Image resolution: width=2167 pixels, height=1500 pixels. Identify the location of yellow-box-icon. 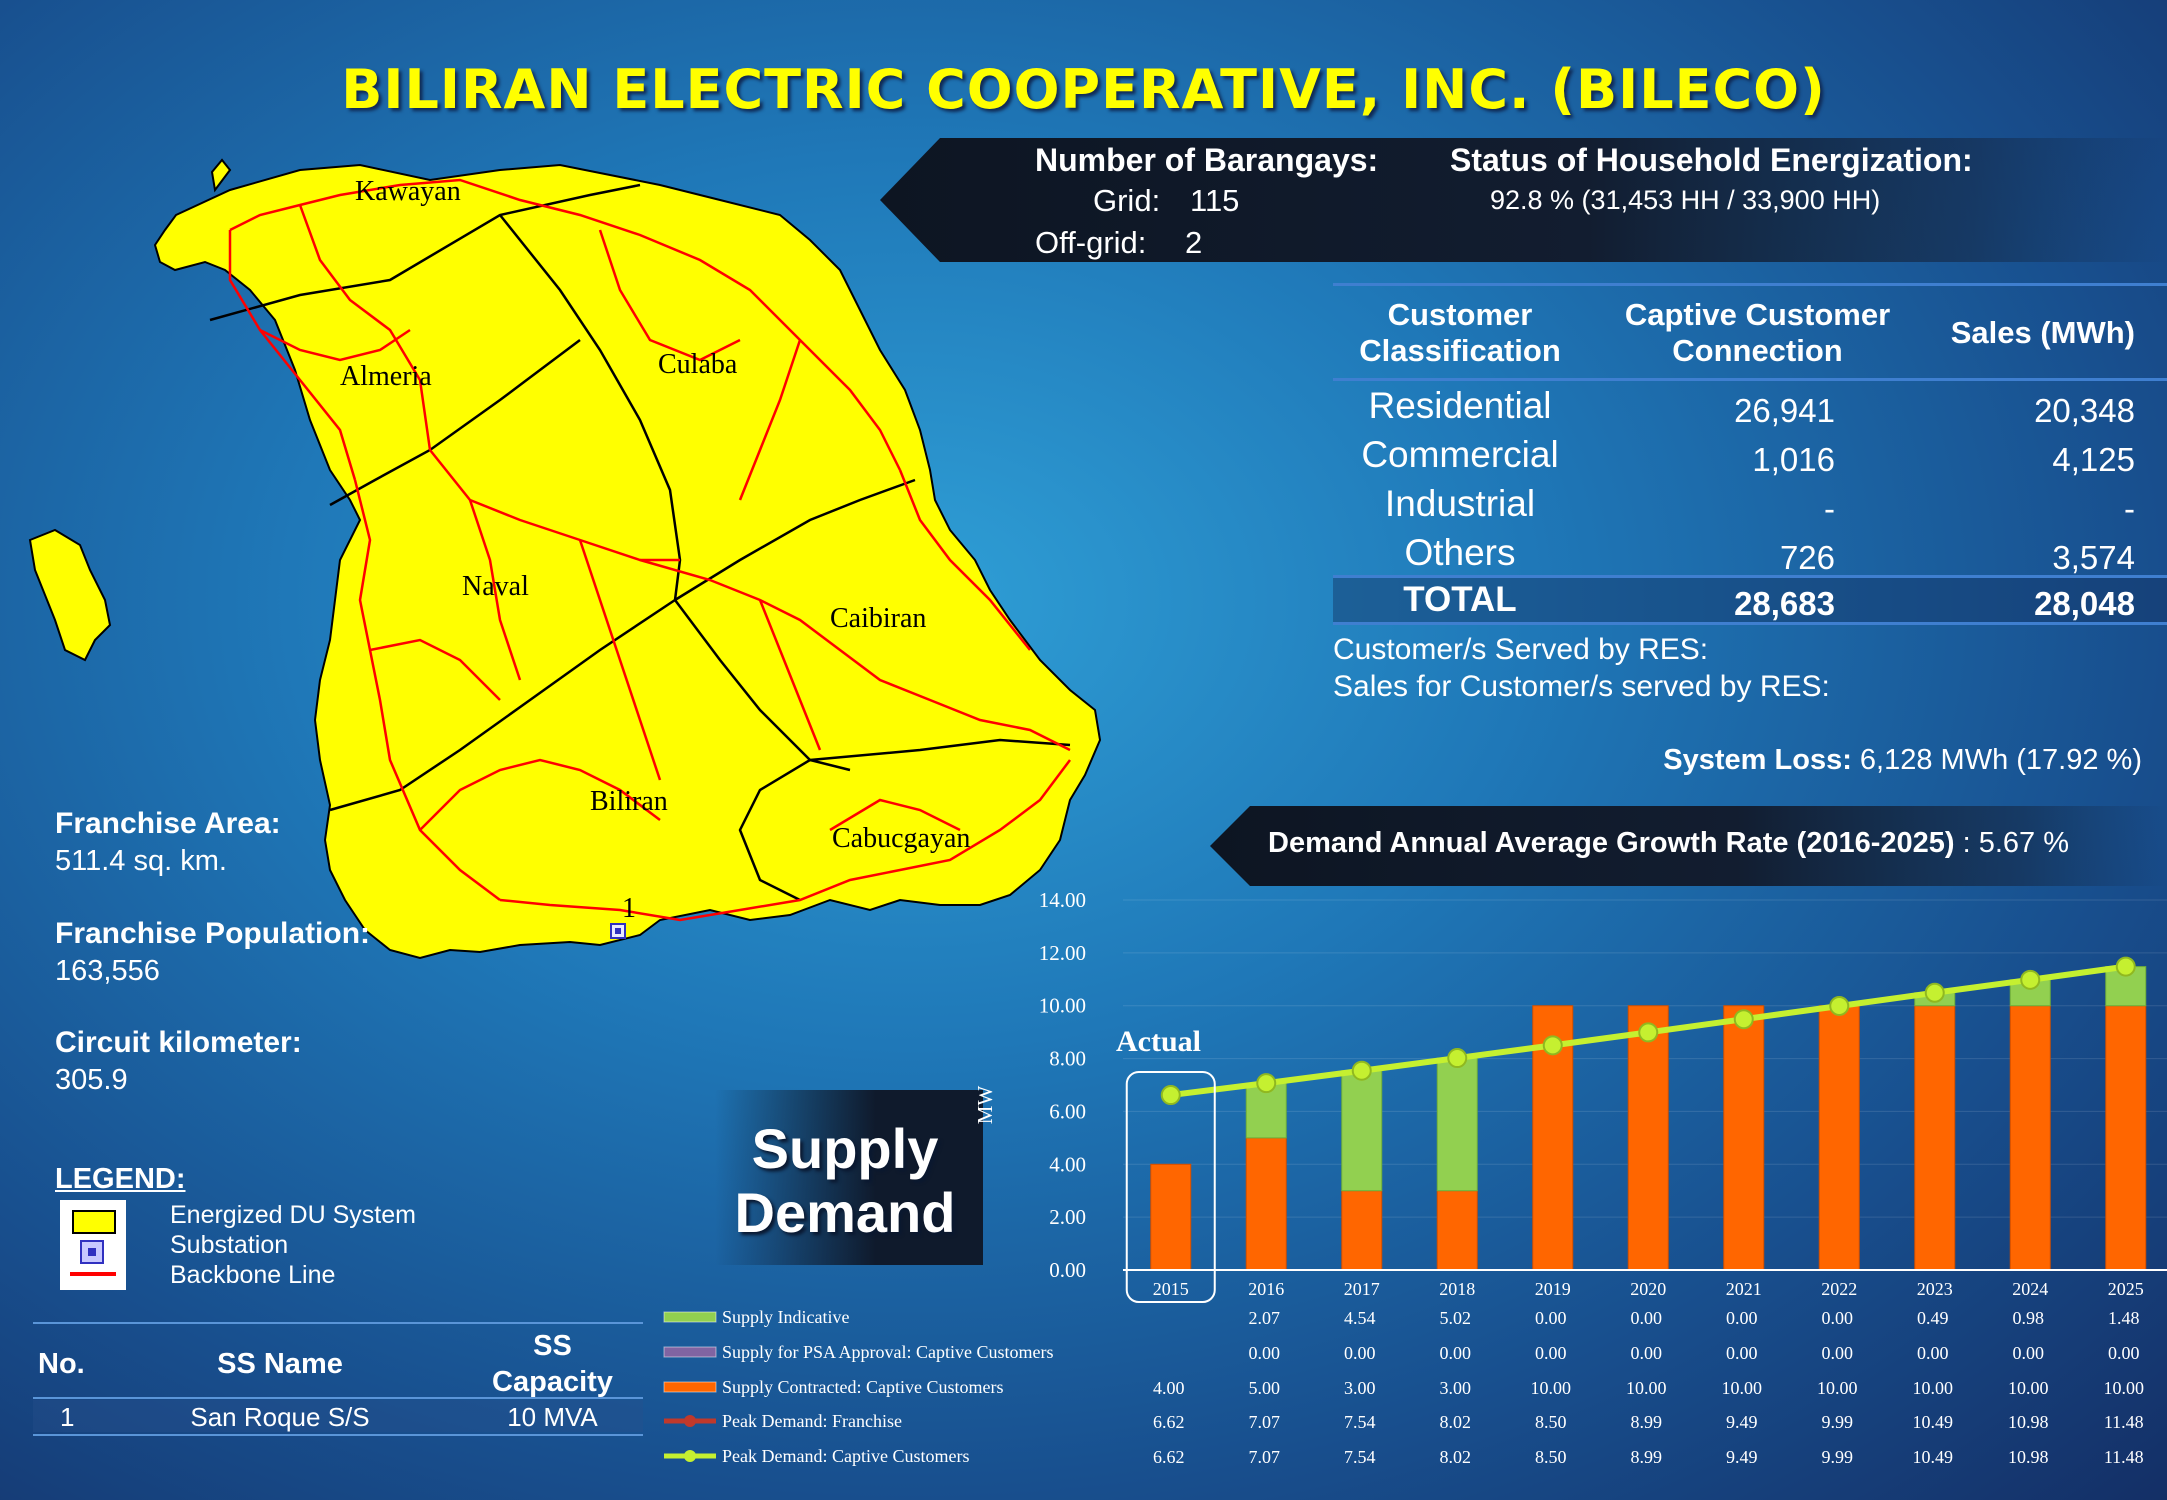
(94, 1222).